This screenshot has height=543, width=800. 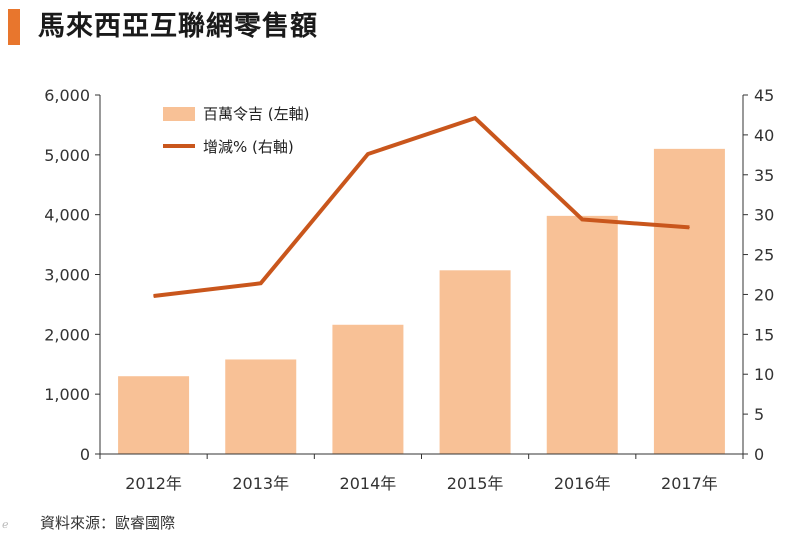 What do you see at coordinates (764, 175) in the screenshot?
I see `y-tick-label-right: 35` at bounding box center [764, 175].